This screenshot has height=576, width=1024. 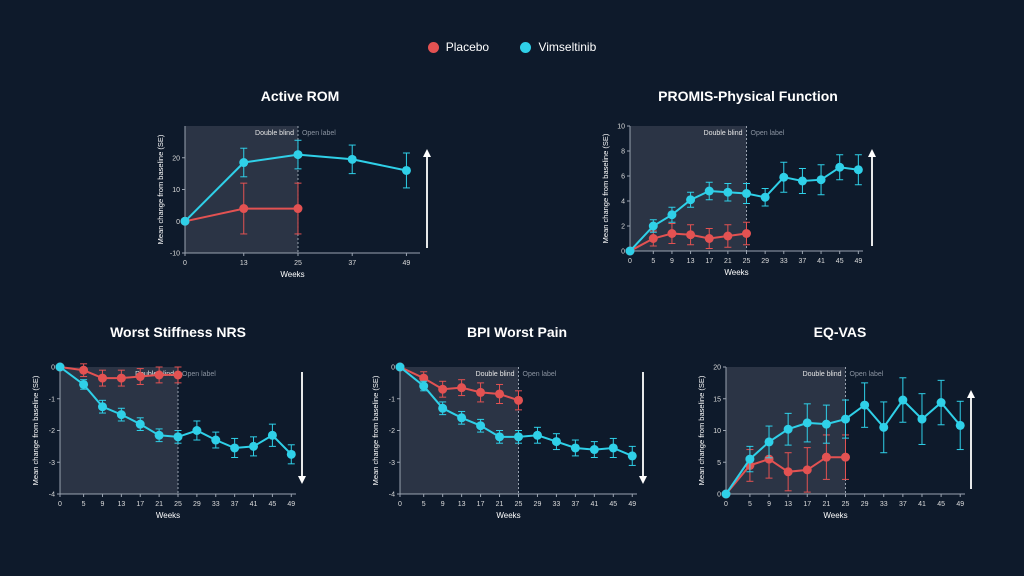 I want to click on x-tick-label: 5, so click(x=84, y=504).